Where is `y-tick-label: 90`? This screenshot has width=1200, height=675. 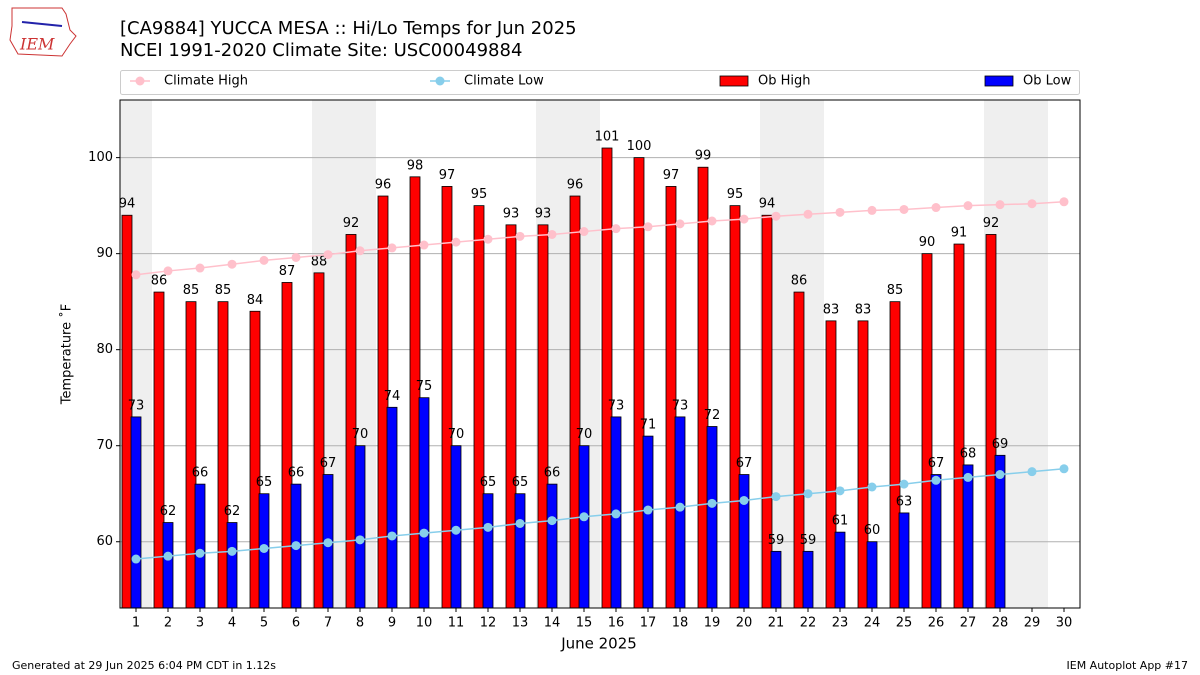
y-tick-label: 90 is located at coordinates (104, 253).